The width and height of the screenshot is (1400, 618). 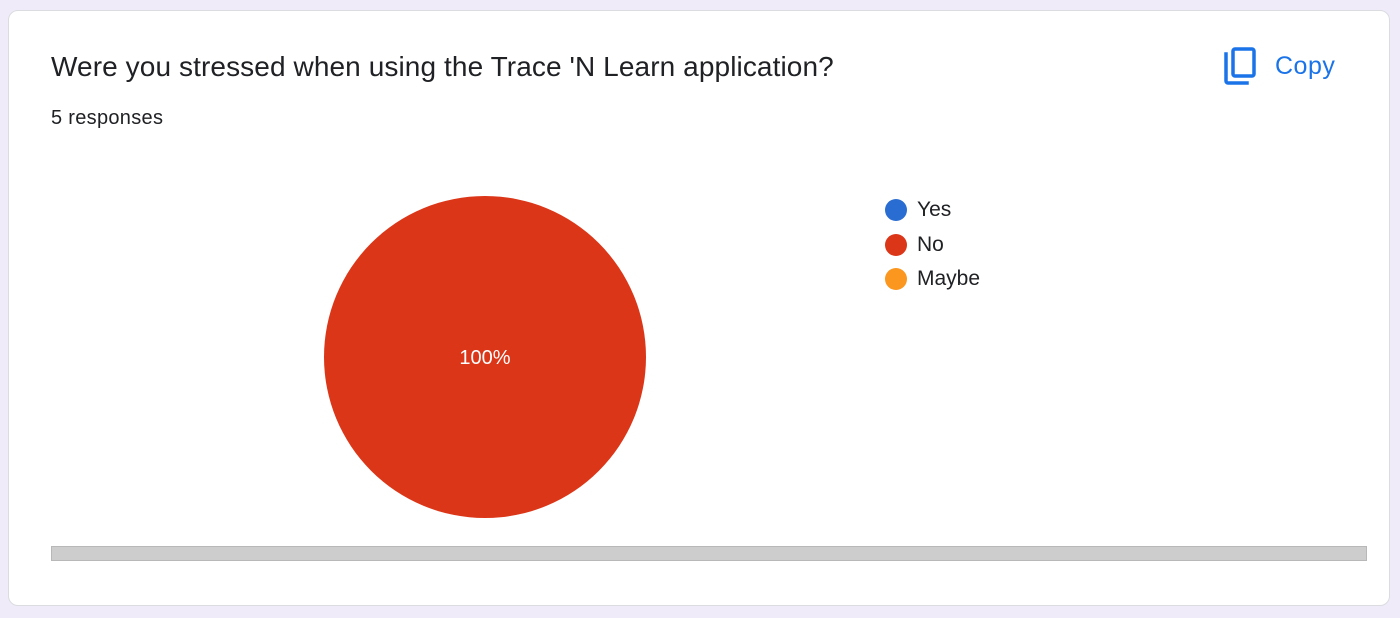 What do you see at coordinates (896, 244) in the screenshot?
I see `legend-swatch-no` at bounding box center [896, 244].